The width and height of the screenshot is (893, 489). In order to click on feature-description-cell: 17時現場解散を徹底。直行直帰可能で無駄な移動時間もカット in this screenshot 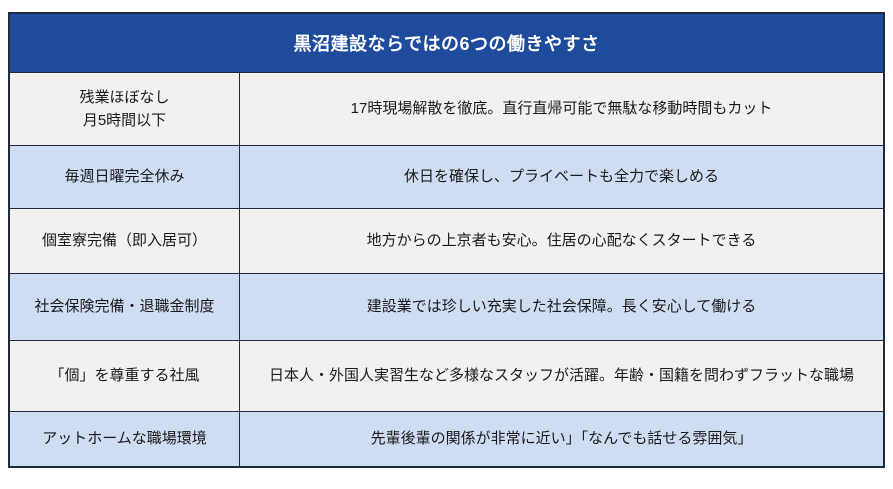, I will do `click(561, 109)`.